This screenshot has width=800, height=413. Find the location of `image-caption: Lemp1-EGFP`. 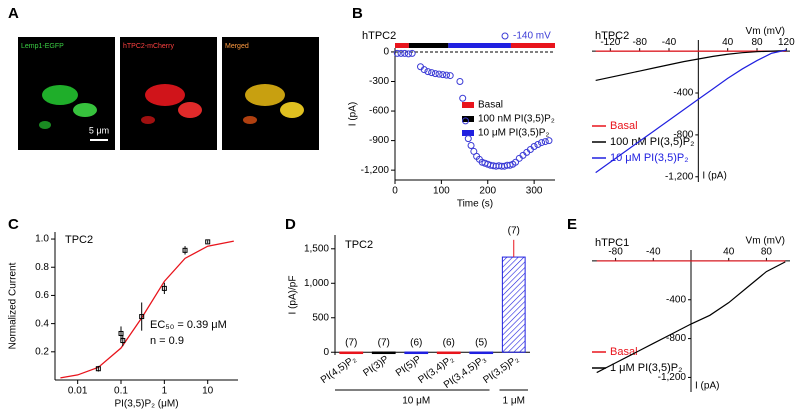

image-caption: Lemp1-EGFP is located at coordinates (42, 46).